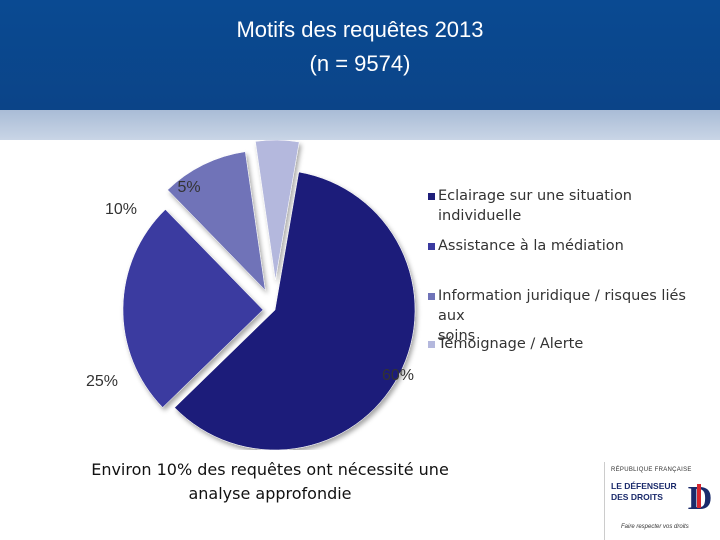 The height and width of the screenshot is (540, 720). I want to click on legend-label-3-line-1: Information juridique / risques liés aux, so click(562, 306).